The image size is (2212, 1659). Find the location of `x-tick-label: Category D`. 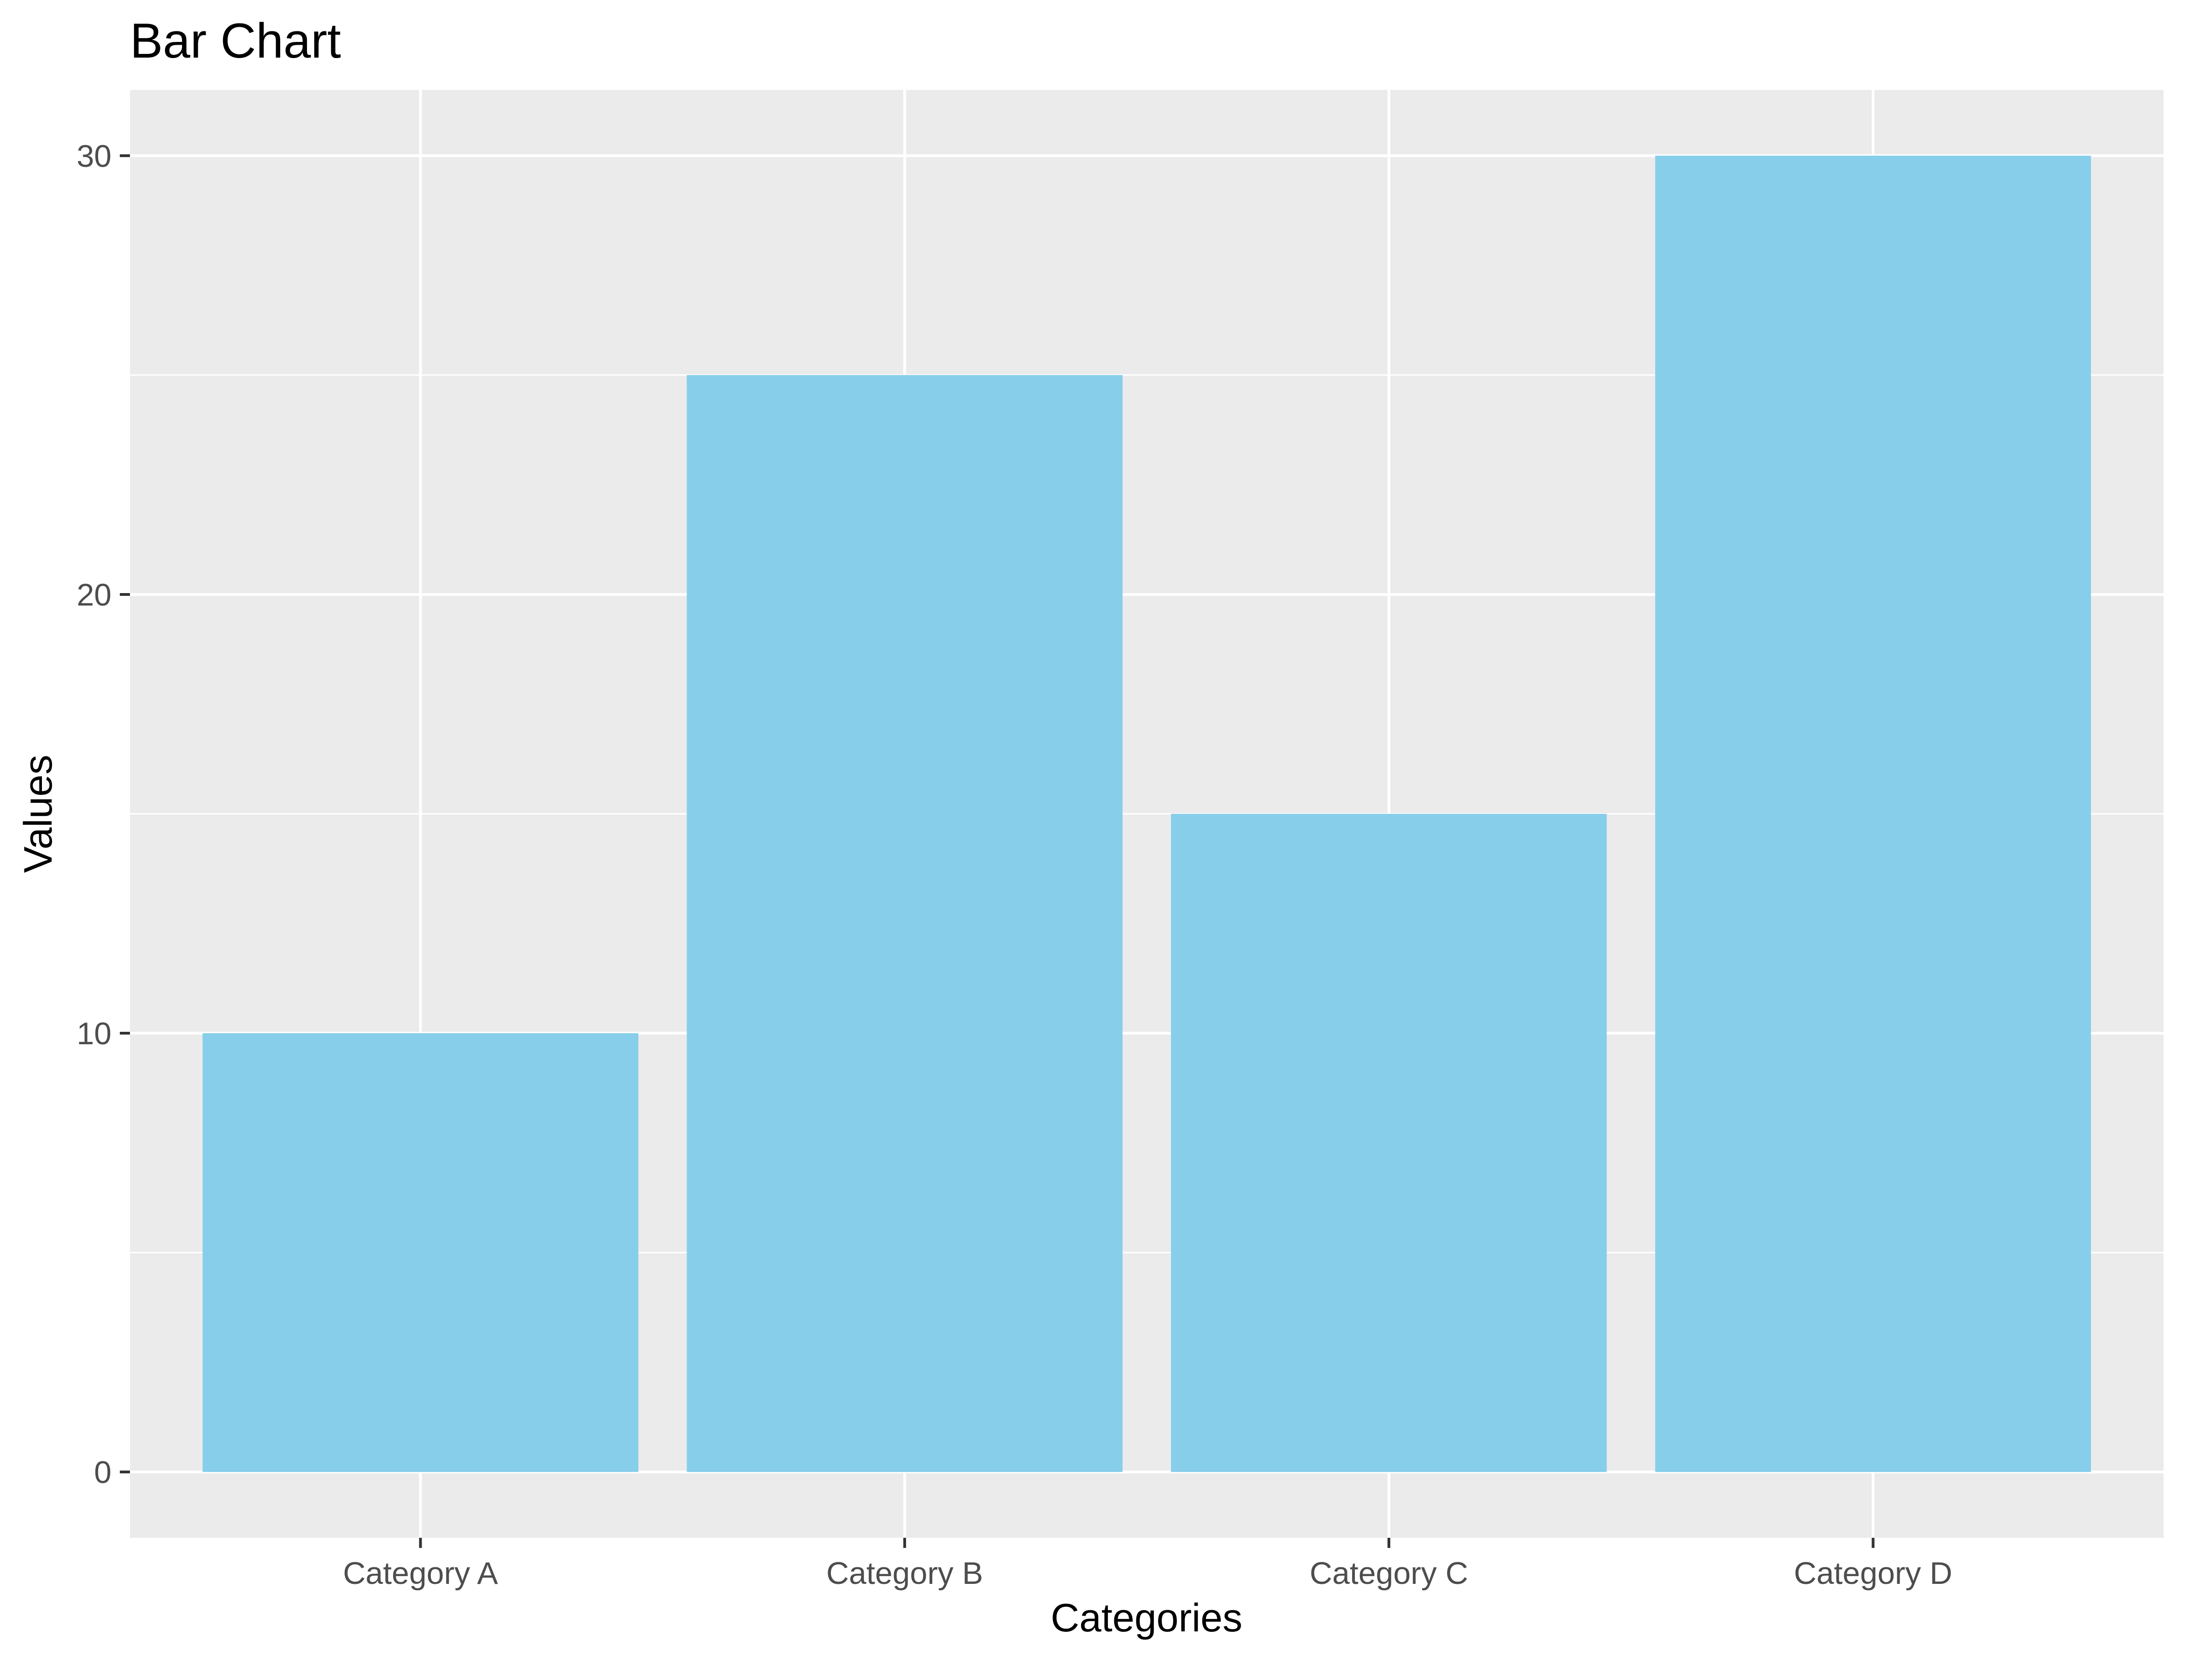

x-tick-label: Category D is located at coordinates (1873, 1573).